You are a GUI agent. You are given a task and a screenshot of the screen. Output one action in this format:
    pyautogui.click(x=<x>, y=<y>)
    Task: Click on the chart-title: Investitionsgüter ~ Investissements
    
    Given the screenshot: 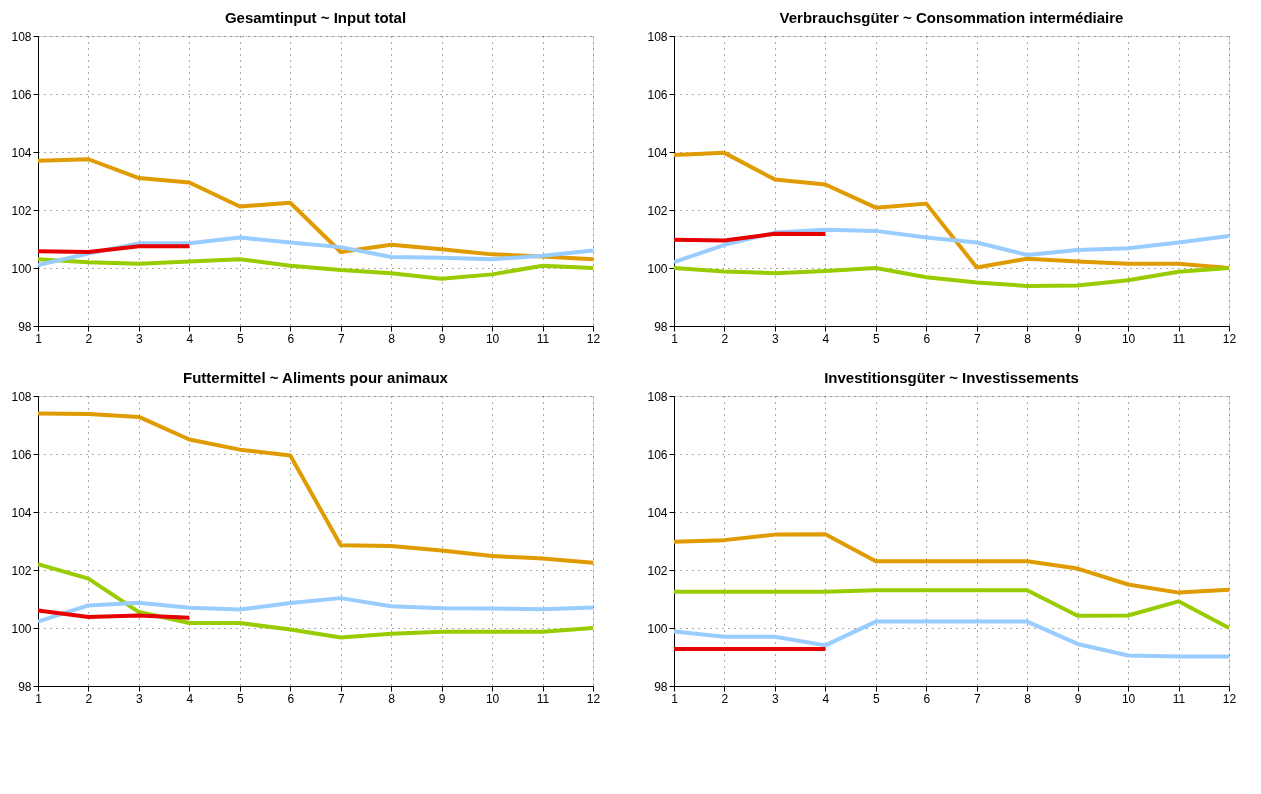 What is the action you would take?
    pyautogui.click(x=951, y=377)
    